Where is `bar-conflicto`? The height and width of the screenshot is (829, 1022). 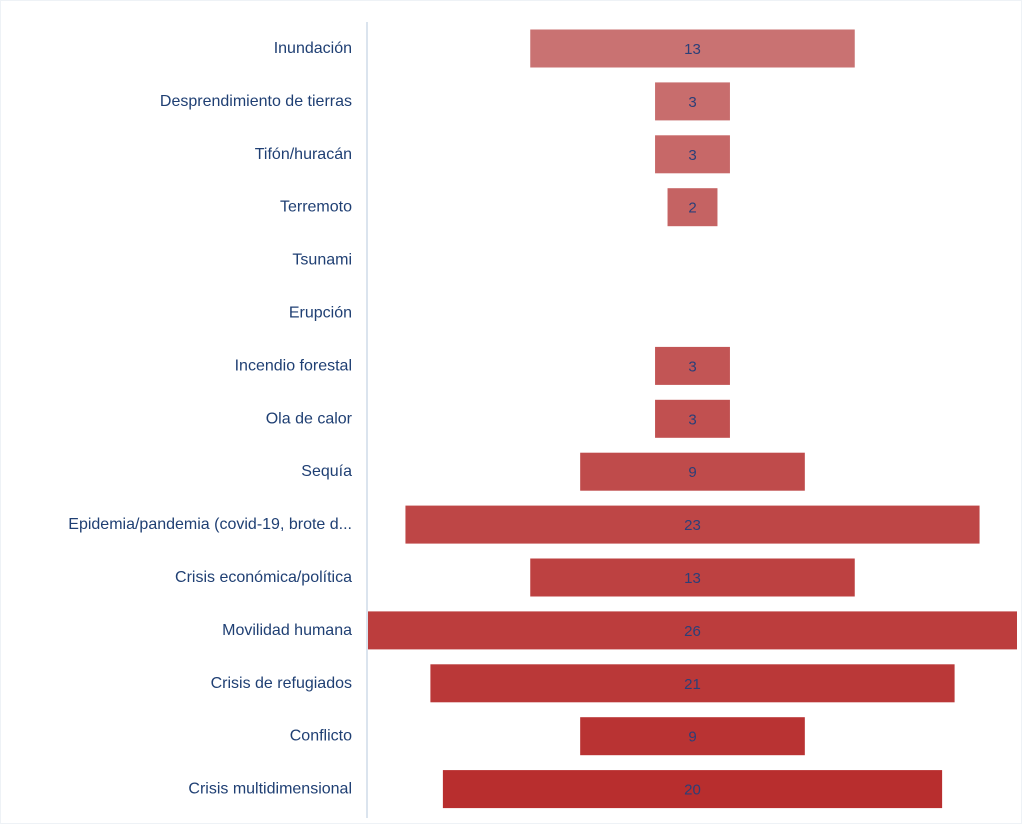 bar-conflicto is located at coordinates (692, 736).